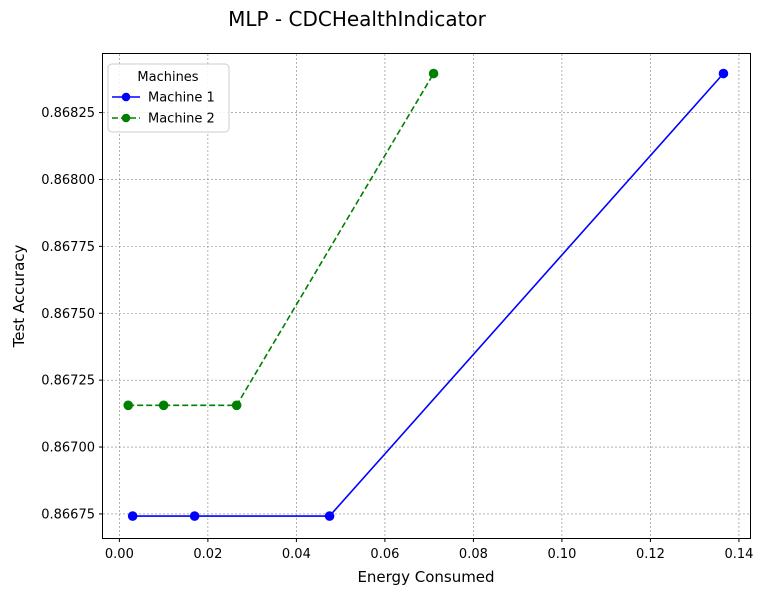 The image size is (761, 595). Describe the element at coordinates (384, 554) in the screenshot. I see `x-tick-label: 0.06` at that location.